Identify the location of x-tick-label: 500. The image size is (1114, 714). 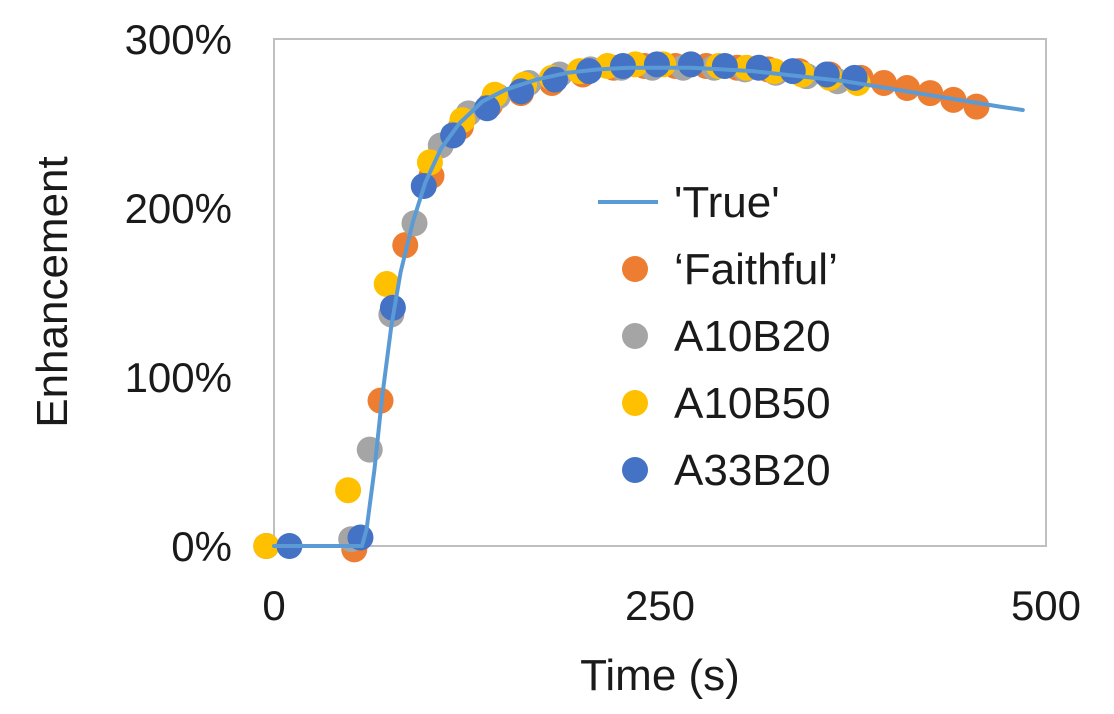
(1046, 605).